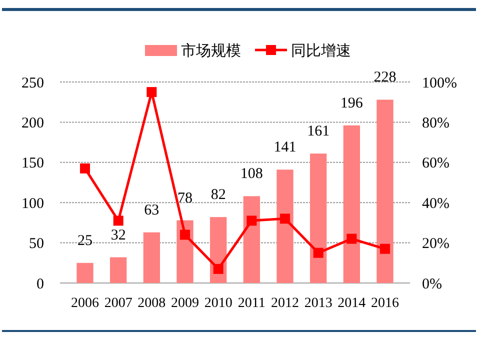  What do you see at coordinates (118, 303) in the screenshot?
I see `x-tick-label: 2007` at bounding box center [118, 303].